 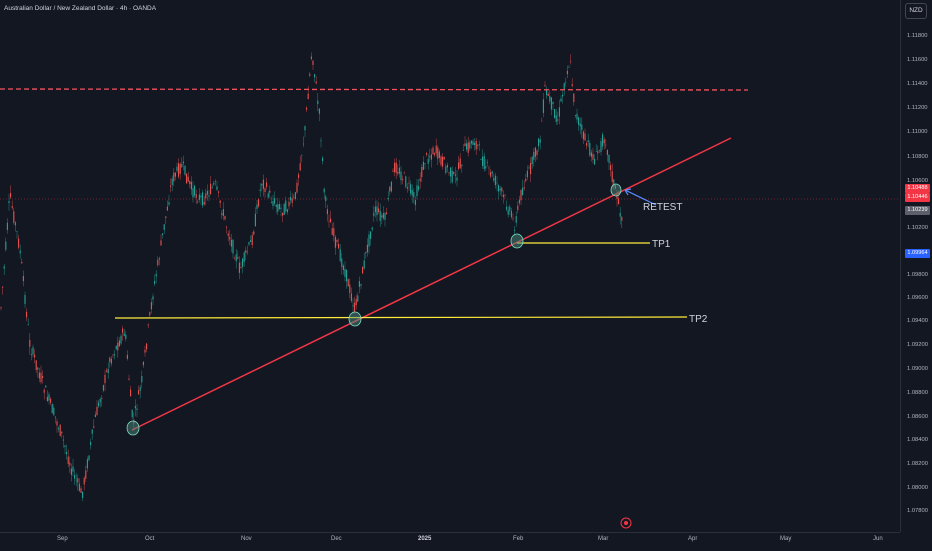 I want to click on price-tick-label: 1.08000, so click(x=917, y=488).